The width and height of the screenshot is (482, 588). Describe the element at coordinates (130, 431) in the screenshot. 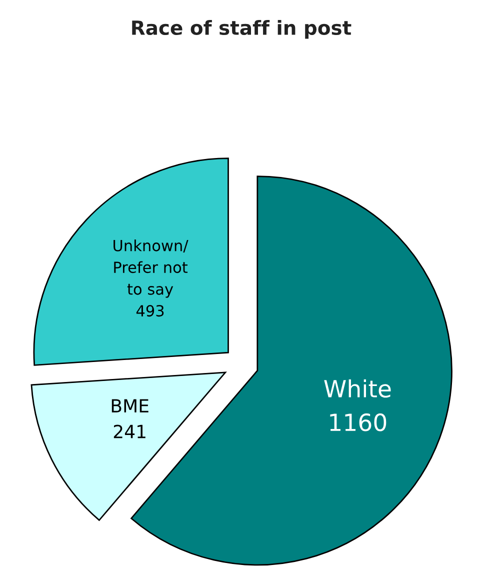

I see `data-label: 241` at that location.